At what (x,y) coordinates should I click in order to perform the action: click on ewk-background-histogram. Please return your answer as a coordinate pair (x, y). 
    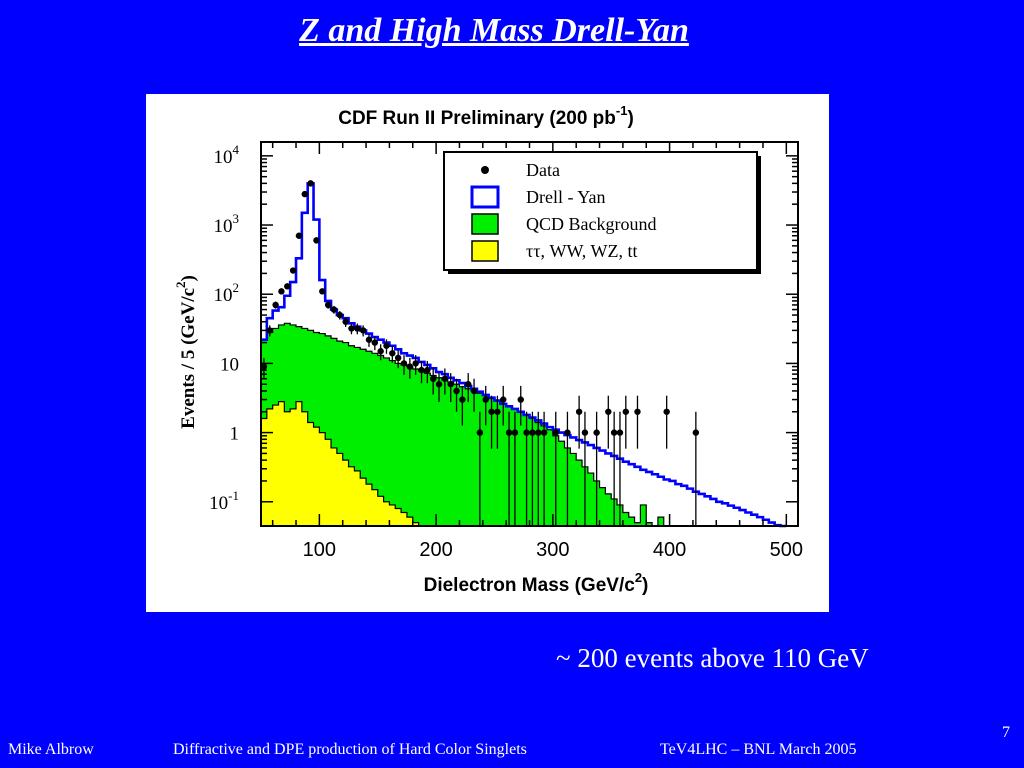
    Looking at the image, I should click on (340, 464).